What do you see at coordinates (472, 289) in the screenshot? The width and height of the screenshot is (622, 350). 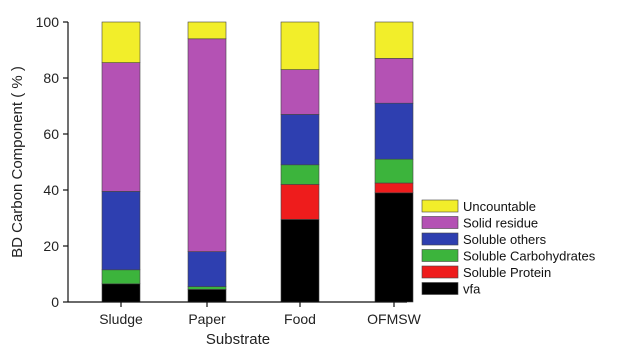 I see `legend-label: vfa` at bounding box center [472, 289].